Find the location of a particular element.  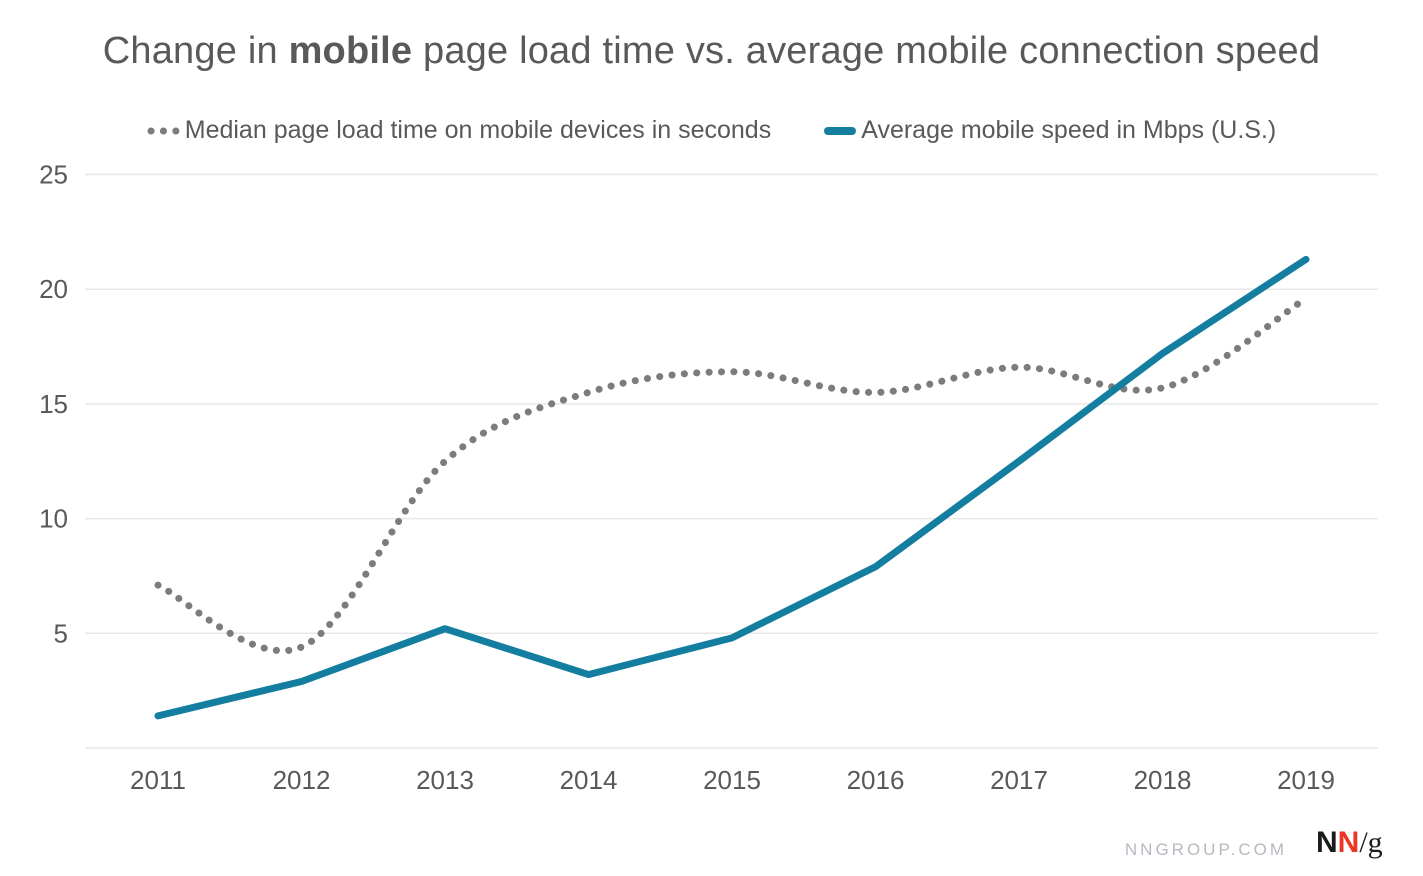

x-tick-label-2018: 2018 is located at coordinates (1163, 780).